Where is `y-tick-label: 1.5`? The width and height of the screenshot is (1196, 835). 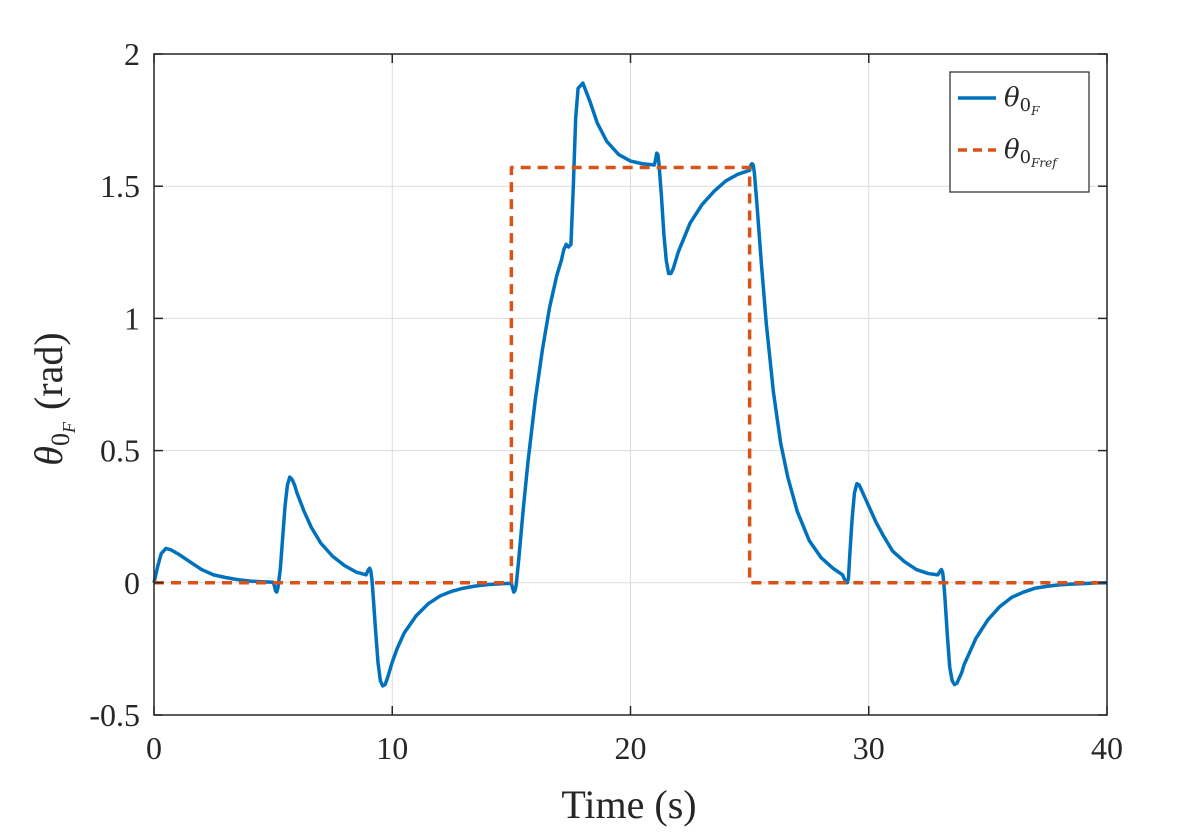 y-tick-label: 1.5 is located at coordinates (120, 186).